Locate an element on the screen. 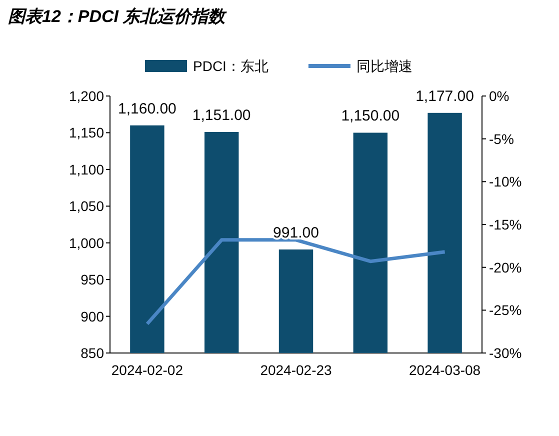 Image resolution: width=559 pixels, height=436 pixels. y2-tick-label: -25% is located at coordinates (505, 310).